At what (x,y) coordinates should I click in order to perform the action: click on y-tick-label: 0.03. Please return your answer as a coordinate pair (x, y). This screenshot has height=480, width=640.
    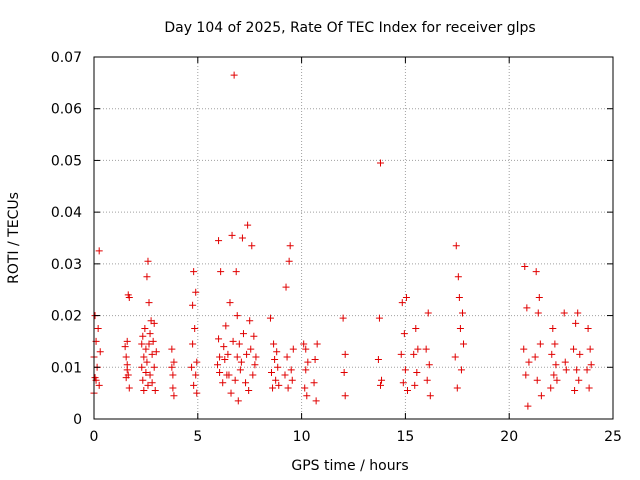
    Looking at the image, I should click on (66, 265).